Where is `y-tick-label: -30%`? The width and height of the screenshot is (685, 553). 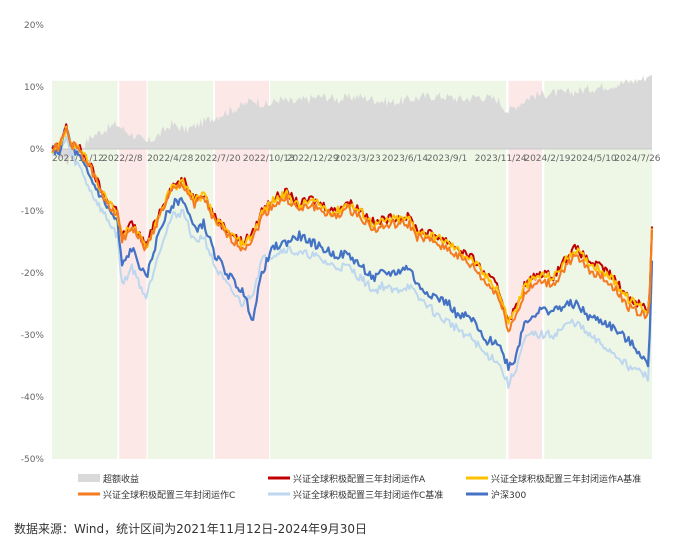 y-tick-label: -30% is located at coordinates (33, 336).